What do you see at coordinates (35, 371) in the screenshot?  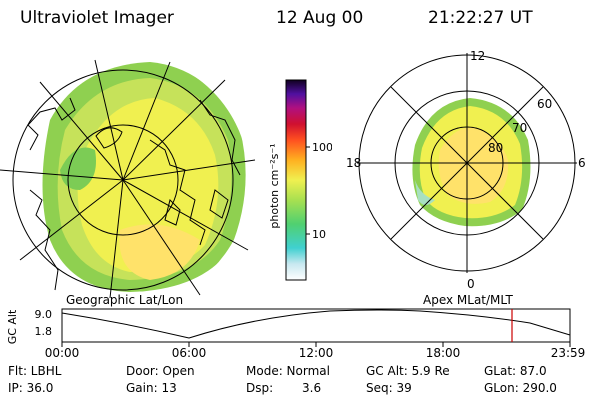 I see `filter-info: Flt: LBHL` at bounding box center [35, 371].